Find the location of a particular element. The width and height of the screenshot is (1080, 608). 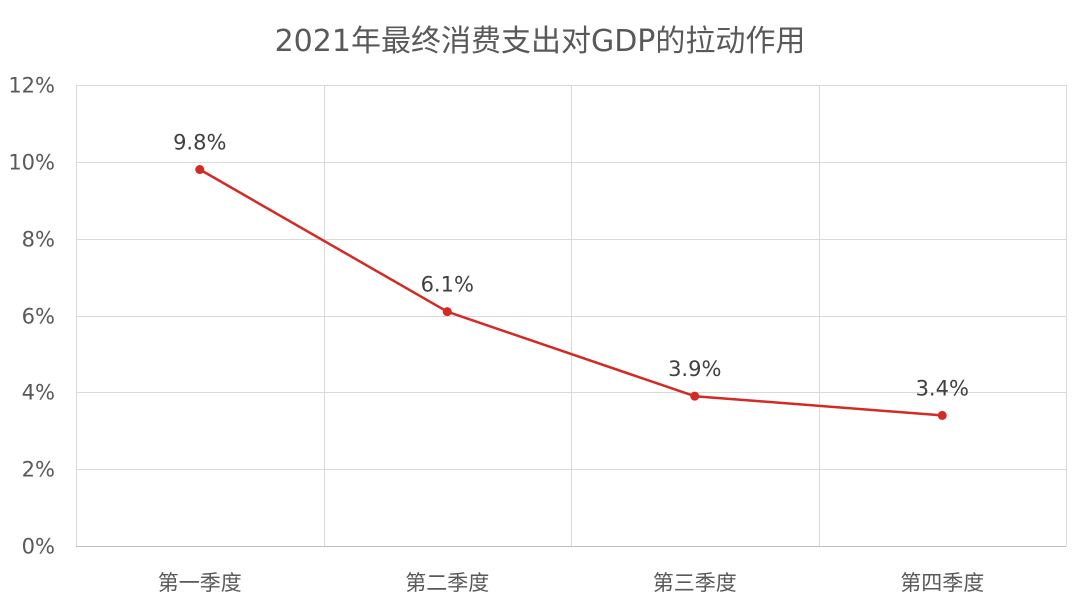

data-label: 3.4% is located at coordinates (942, 388).